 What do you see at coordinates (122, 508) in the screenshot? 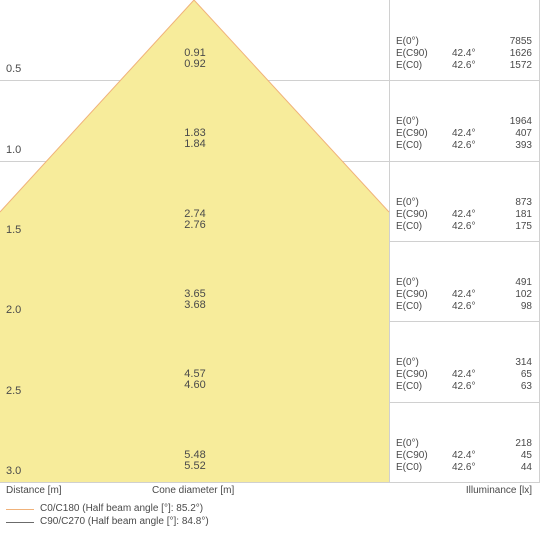
I see `legend-text: C0/C180 (Half beam angle [°]: 85.2°)` at bounding box center [122, 508].